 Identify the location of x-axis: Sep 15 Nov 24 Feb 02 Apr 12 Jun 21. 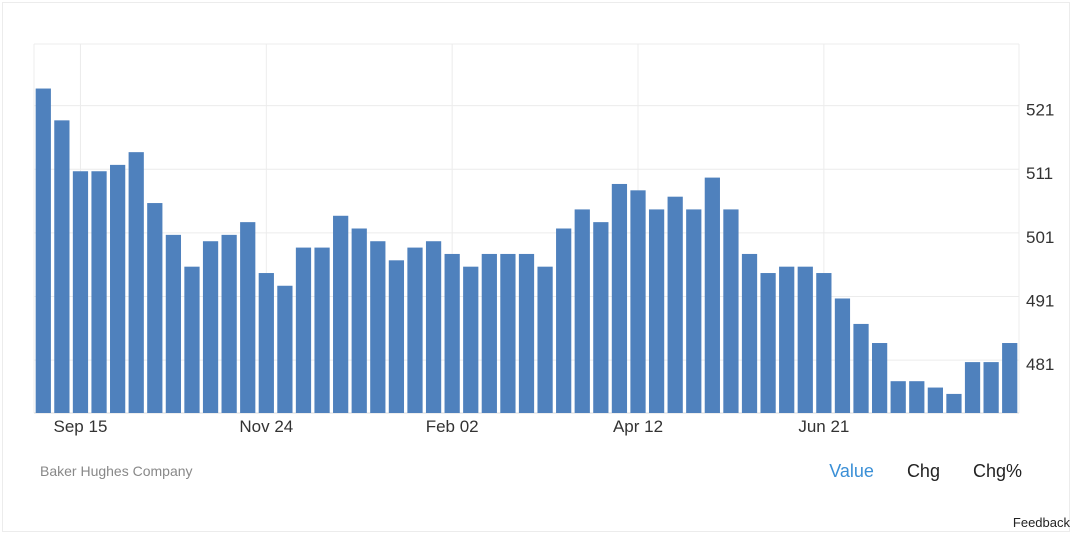
(452, 426).